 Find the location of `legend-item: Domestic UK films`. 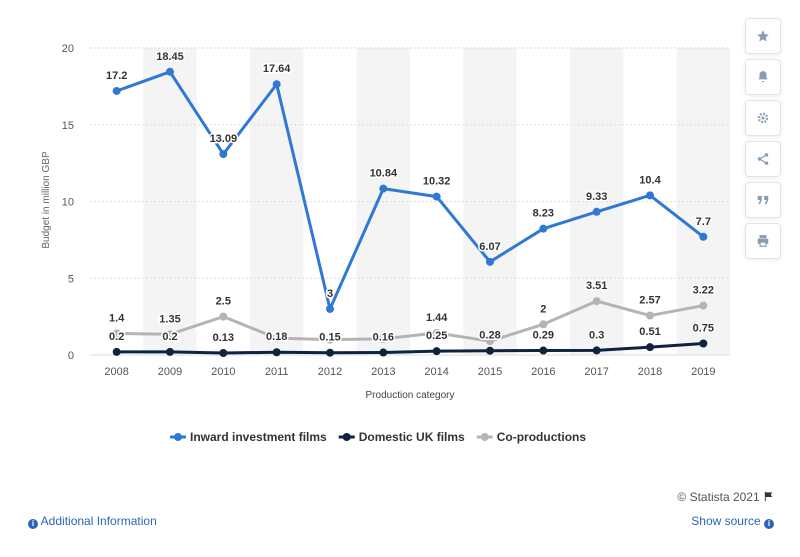

legend-item: Domestic UK films is located at coordinates (401, 437).